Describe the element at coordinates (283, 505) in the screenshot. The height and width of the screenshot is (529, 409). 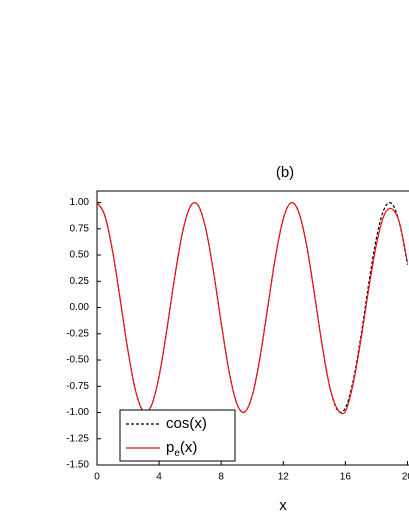
I see `x-axis-label: x` at that location.